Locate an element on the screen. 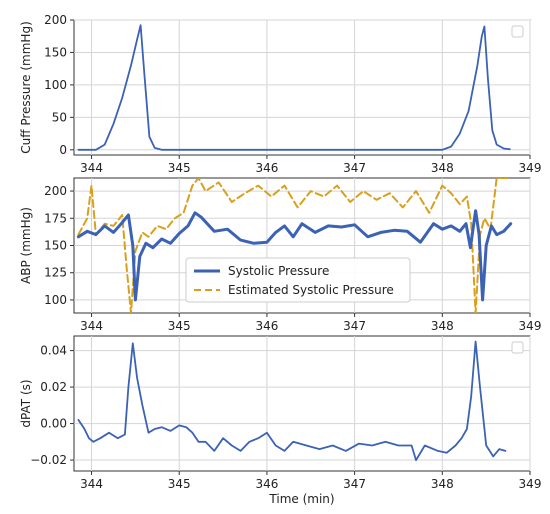  y-tick-label: 50 is located at coordinates (59, 117).